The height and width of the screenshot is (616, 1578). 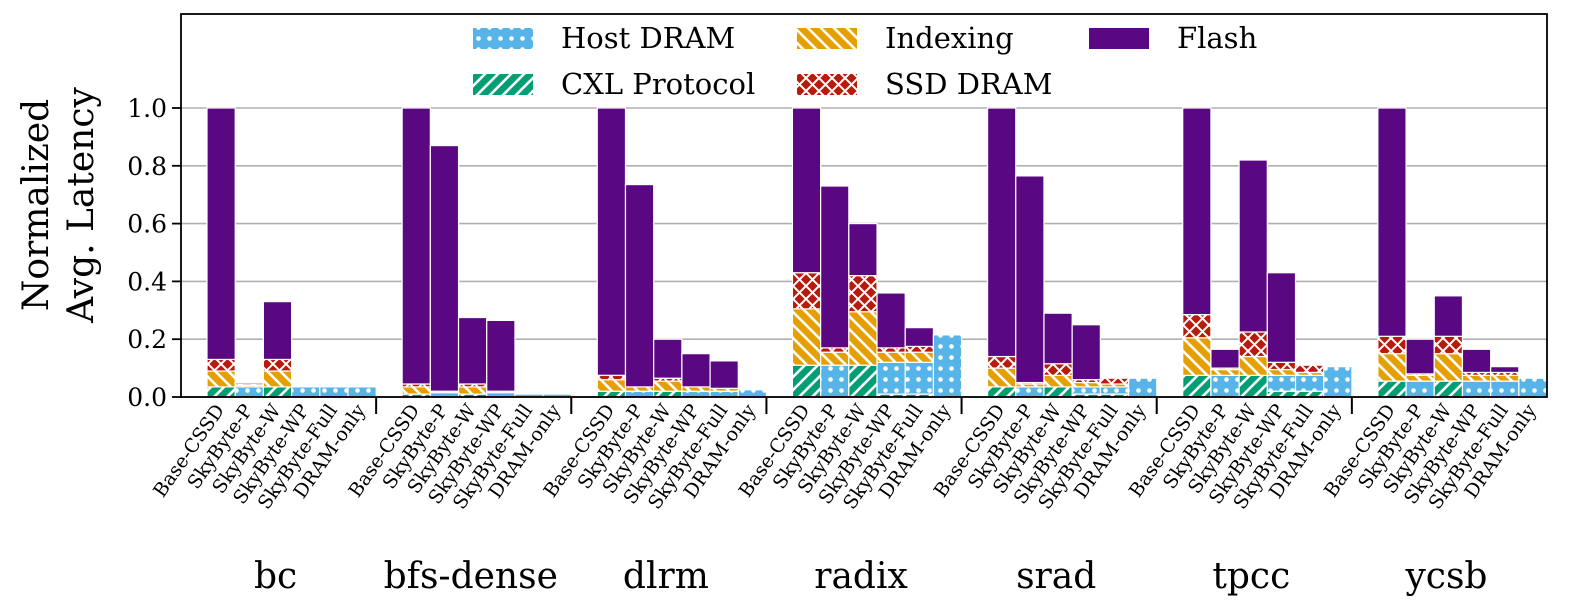 I want to click on y-axis-title-line-1: Normalized, so click(x=36, y=205).